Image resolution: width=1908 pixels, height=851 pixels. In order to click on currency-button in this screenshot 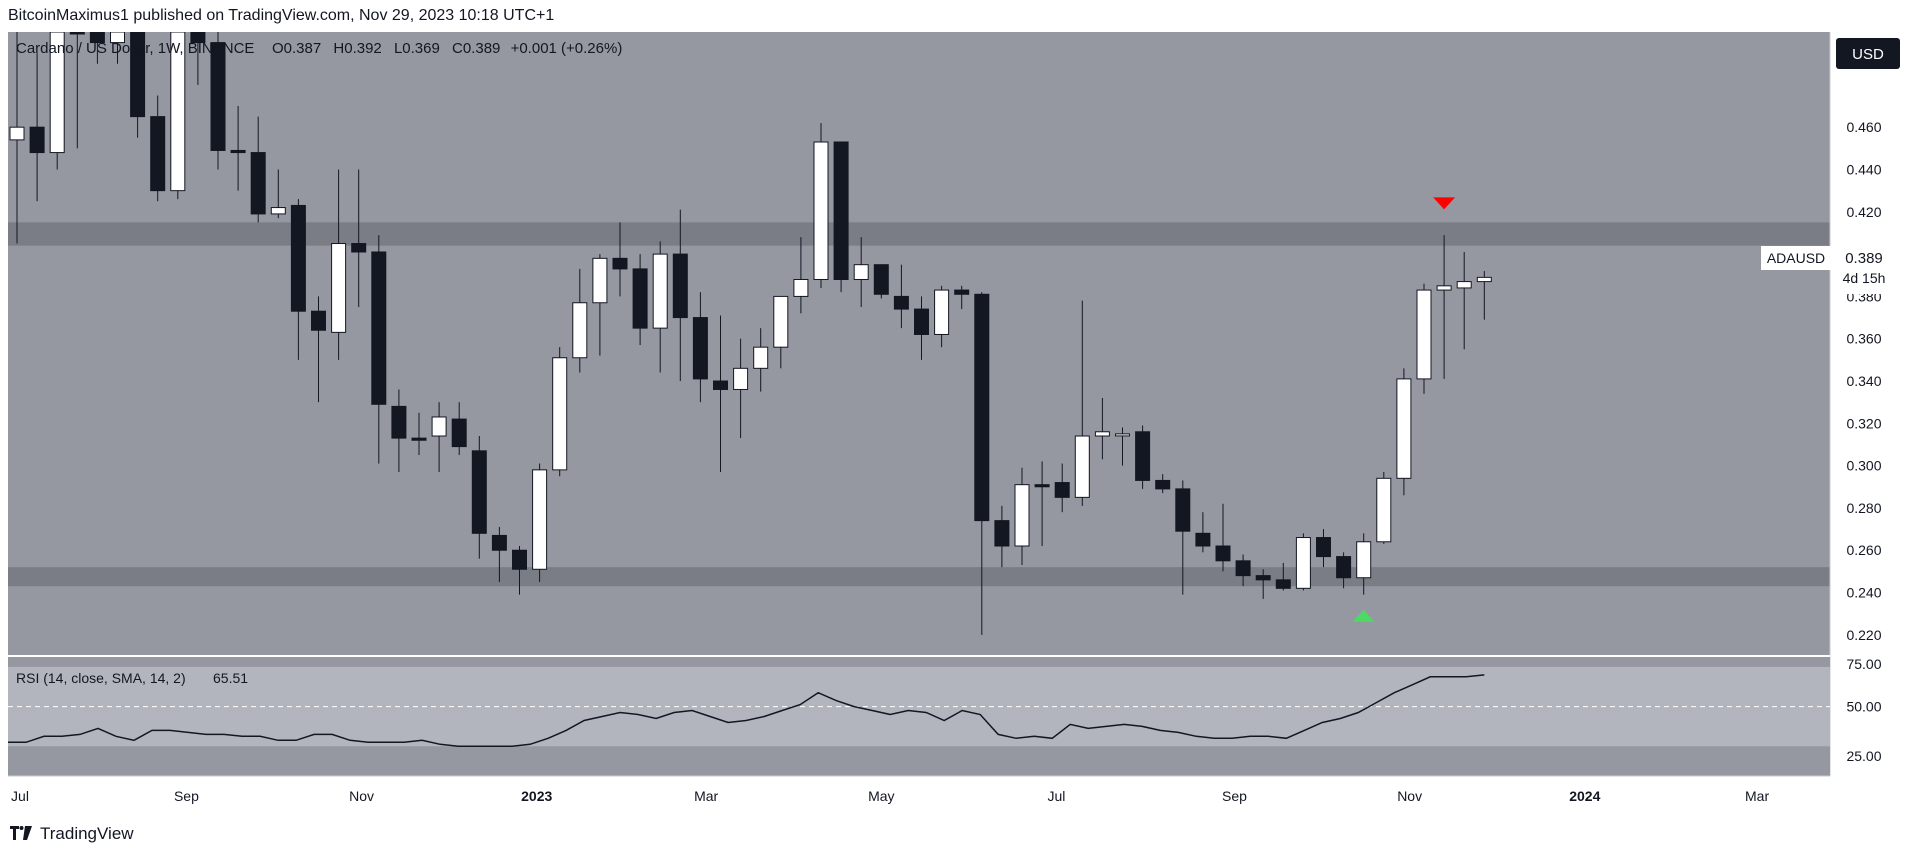, I will do `click(1868, 53)`.